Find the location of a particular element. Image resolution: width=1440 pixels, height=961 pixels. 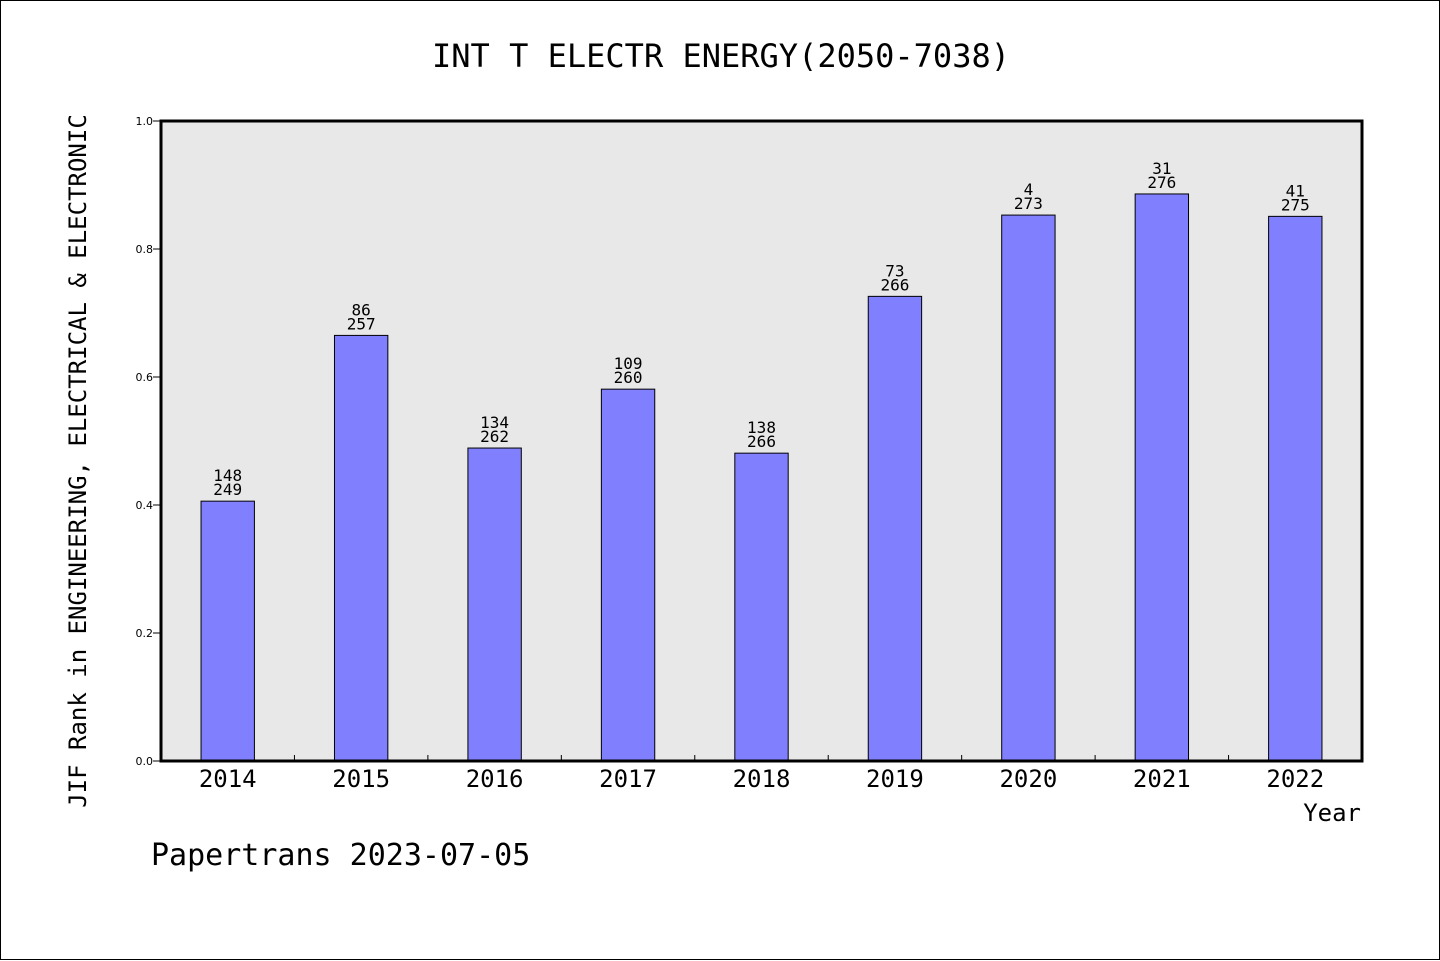

bar-rank-label: 134 is located at coordinates (494, 422).